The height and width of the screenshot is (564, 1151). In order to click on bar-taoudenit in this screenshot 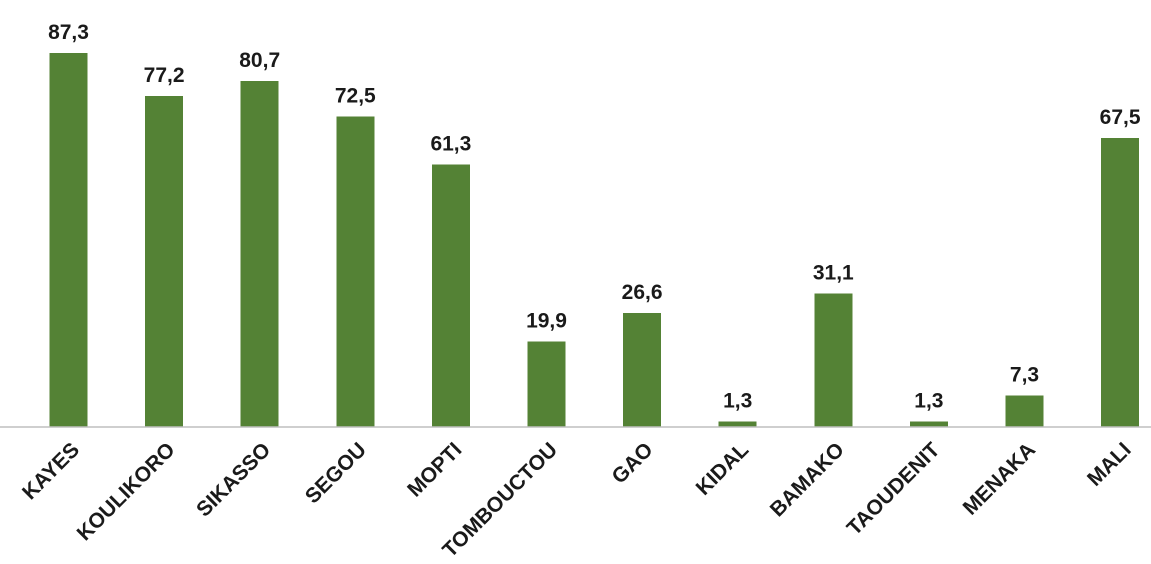, I will do `click(928, 424)`.